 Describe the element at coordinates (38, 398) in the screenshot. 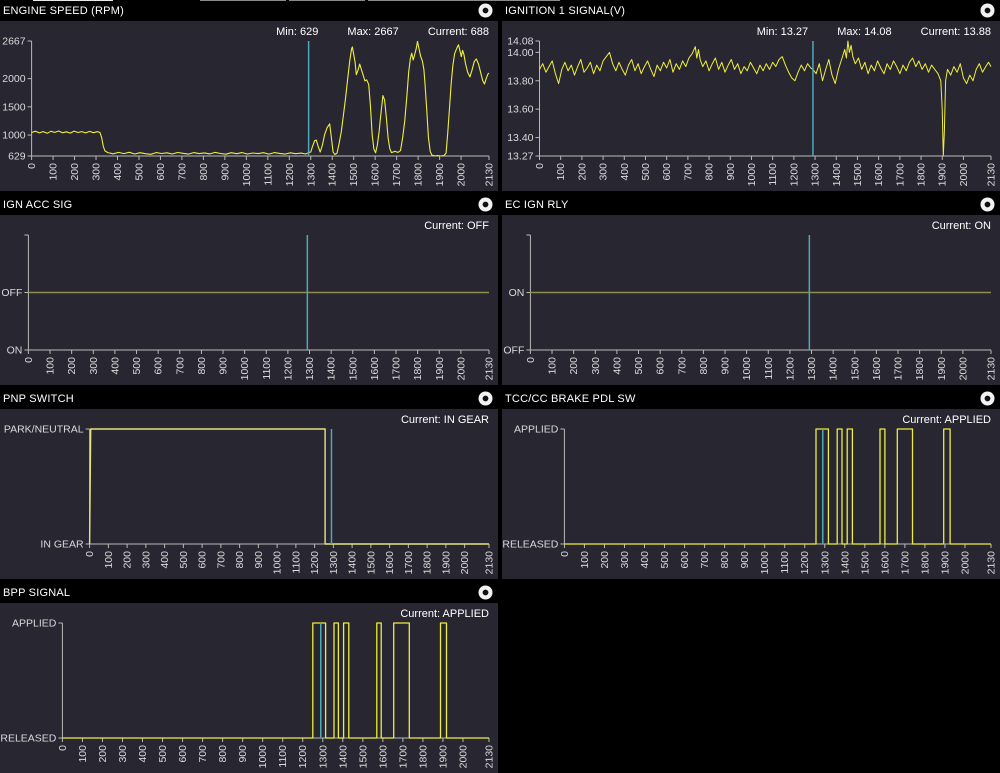

I see `panel-title: PNP SWITCH` at that location.